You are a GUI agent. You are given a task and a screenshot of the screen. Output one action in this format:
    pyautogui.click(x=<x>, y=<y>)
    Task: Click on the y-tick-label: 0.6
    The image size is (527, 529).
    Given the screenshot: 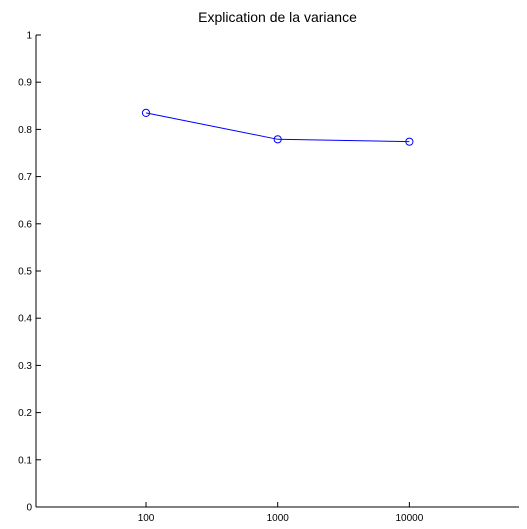 What is the action you would take?
    pyautogui.click(x=25, y=224)
    